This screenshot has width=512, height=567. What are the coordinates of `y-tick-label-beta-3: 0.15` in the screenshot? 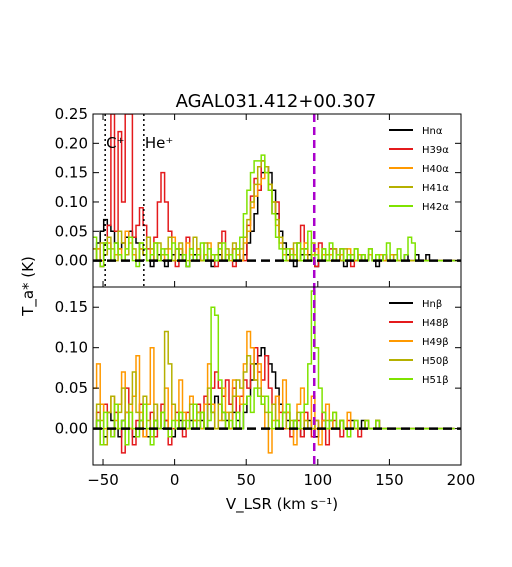 It's located at (71, 307).